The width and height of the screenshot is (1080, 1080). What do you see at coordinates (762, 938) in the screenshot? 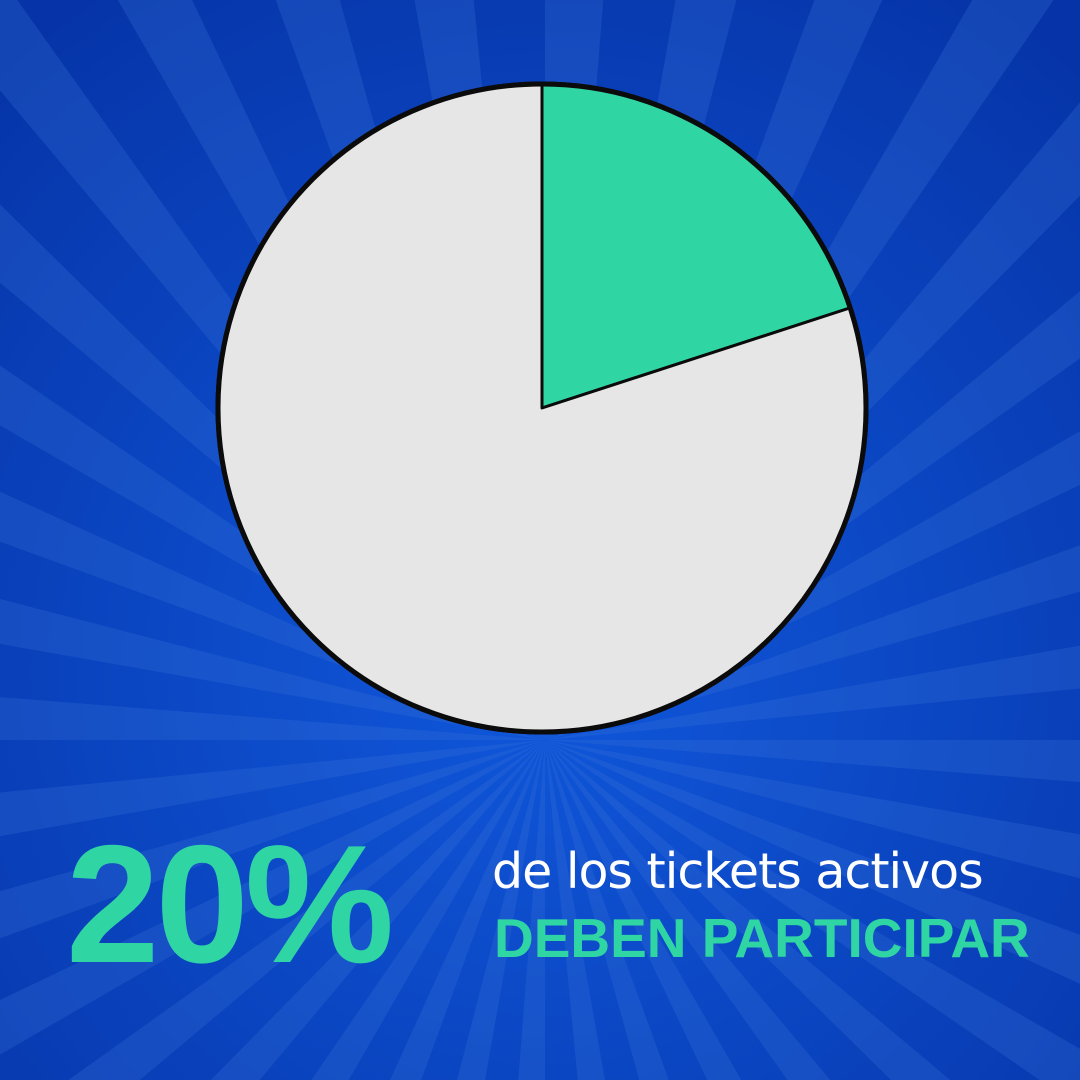
I see `caption-line-2: DEBEN PARTICIPAR` at bounding box center [762, 938].